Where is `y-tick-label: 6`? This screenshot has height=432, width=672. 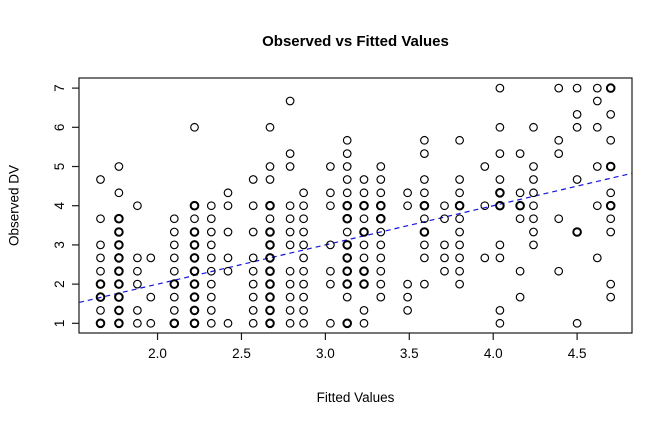 y-tick-label: 6 is located at coordinates (59, 128).